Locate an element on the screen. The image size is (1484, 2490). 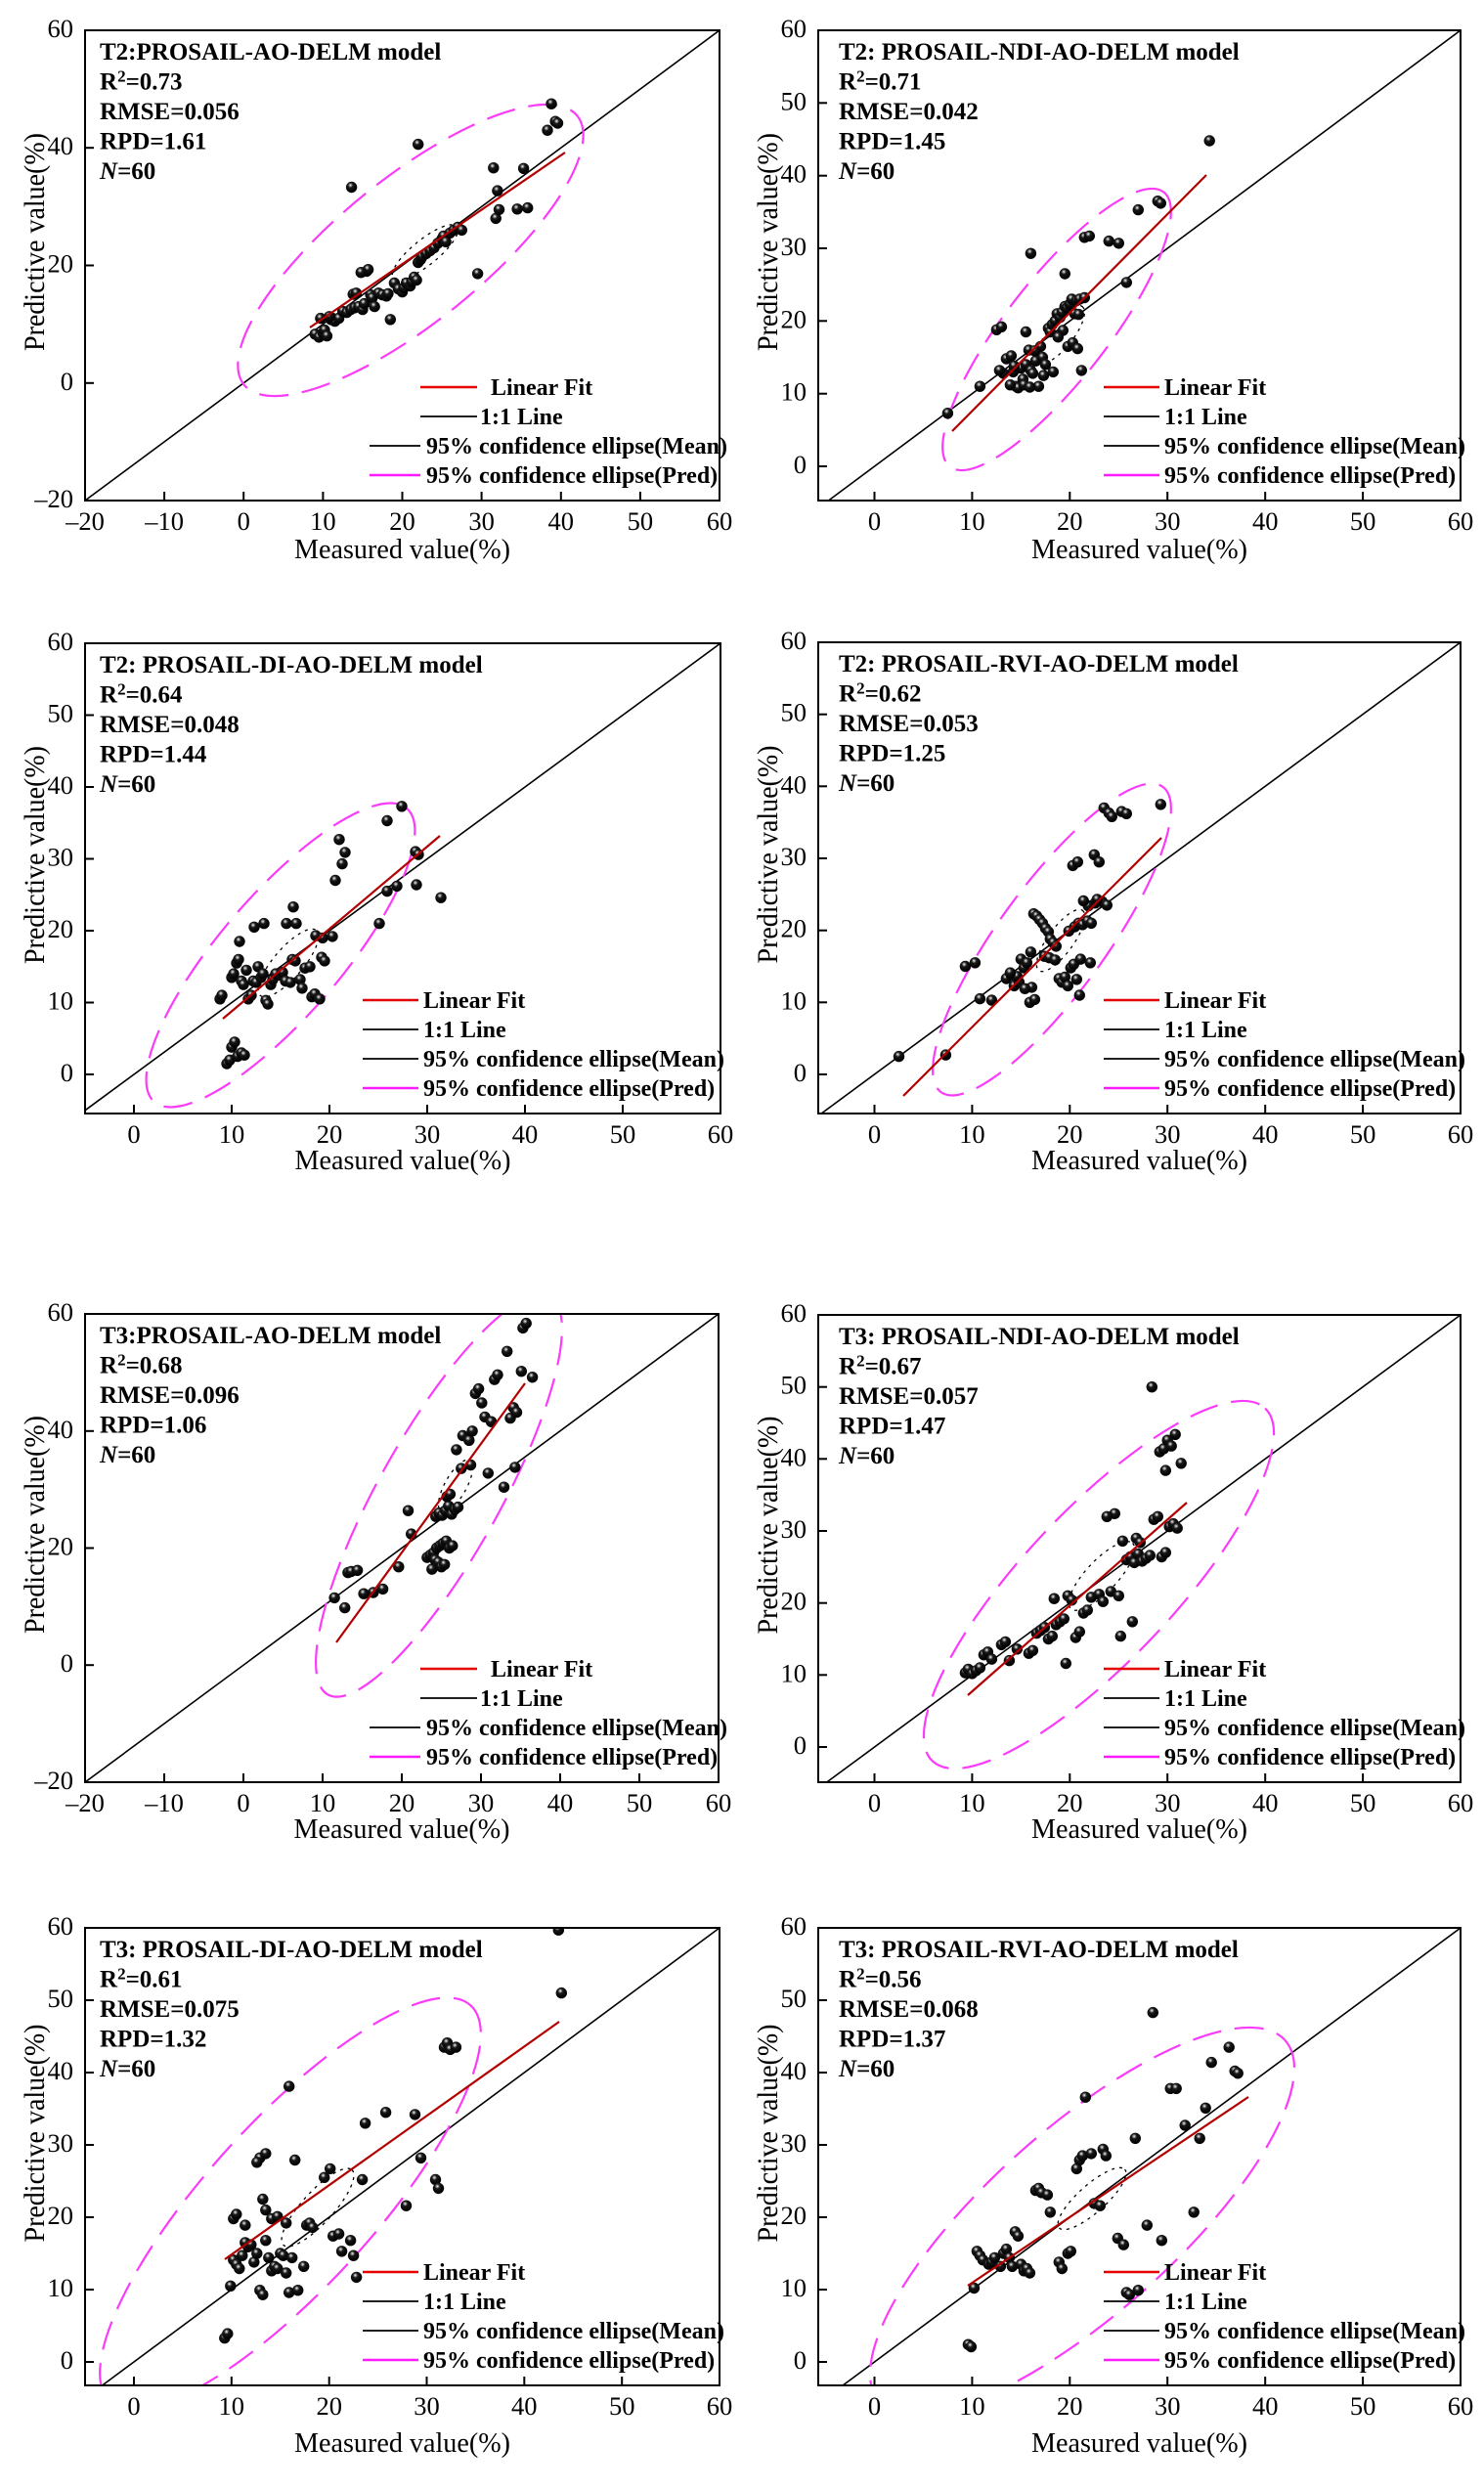
svg-text: RMSE=0.056 is located at coordinates (170, 112).